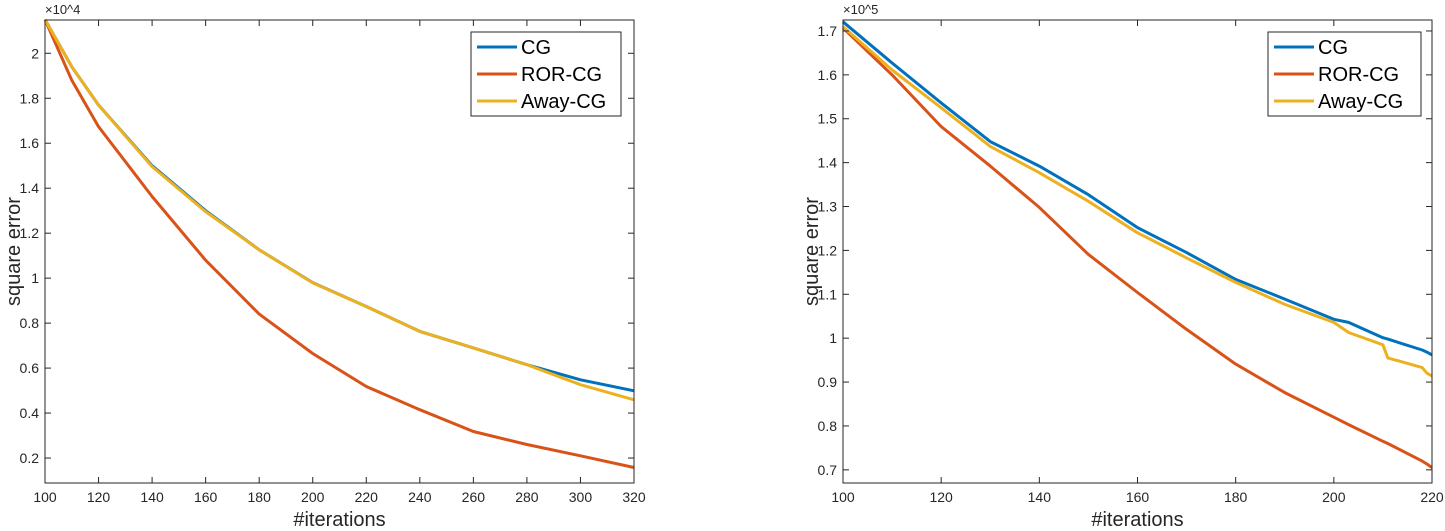 This screenshot has width=1445, height=531. I want to click on y-tick-label: 0.7, so click(828, 470).